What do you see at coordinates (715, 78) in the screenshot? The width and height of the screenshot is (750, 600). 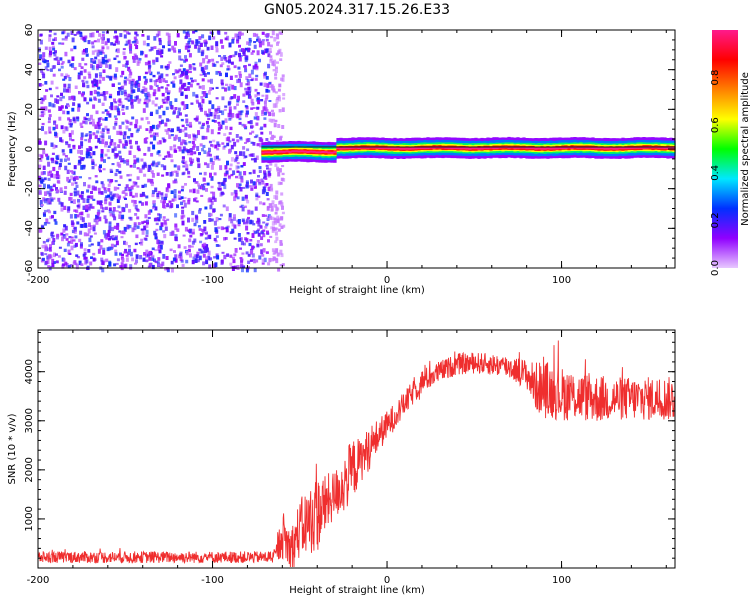 I see `colorbar-tick-label: 0.8` at bounding box center [715, 78].